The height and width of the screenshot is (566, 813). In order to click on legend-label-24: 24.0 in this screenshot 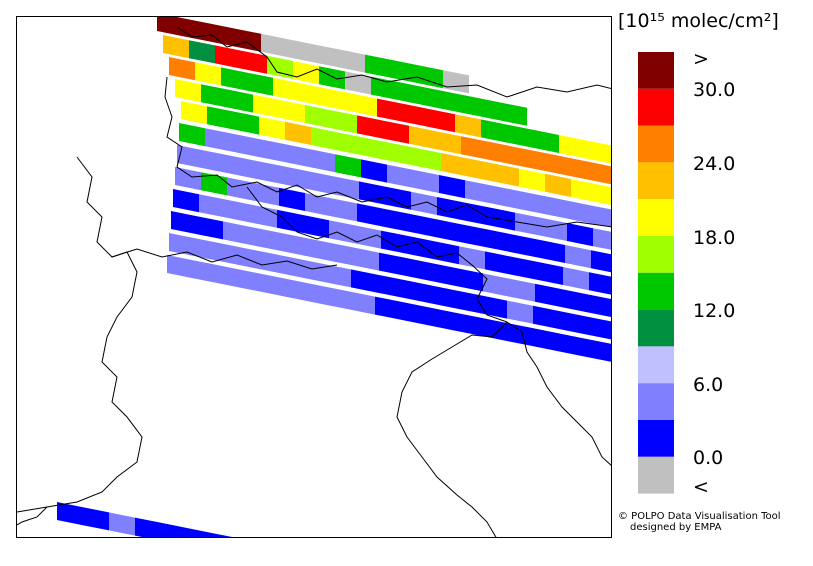, I will do `click(714, 164)`.